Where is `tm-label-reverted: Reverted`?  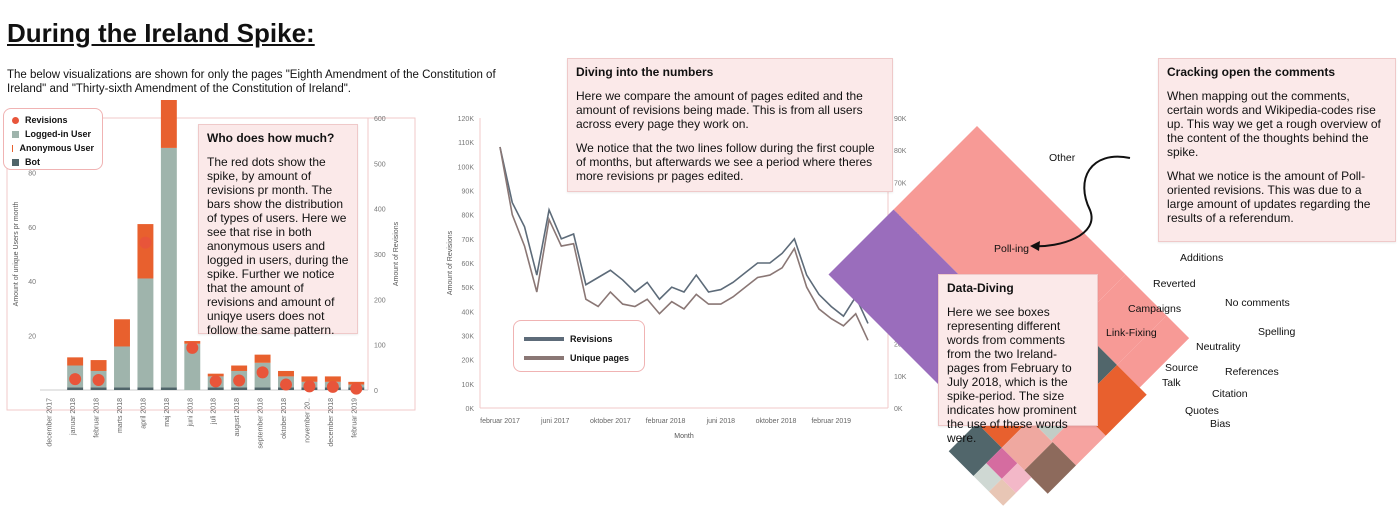
tm-label-reverted: Reverted is located at coordinates (1174, 284).